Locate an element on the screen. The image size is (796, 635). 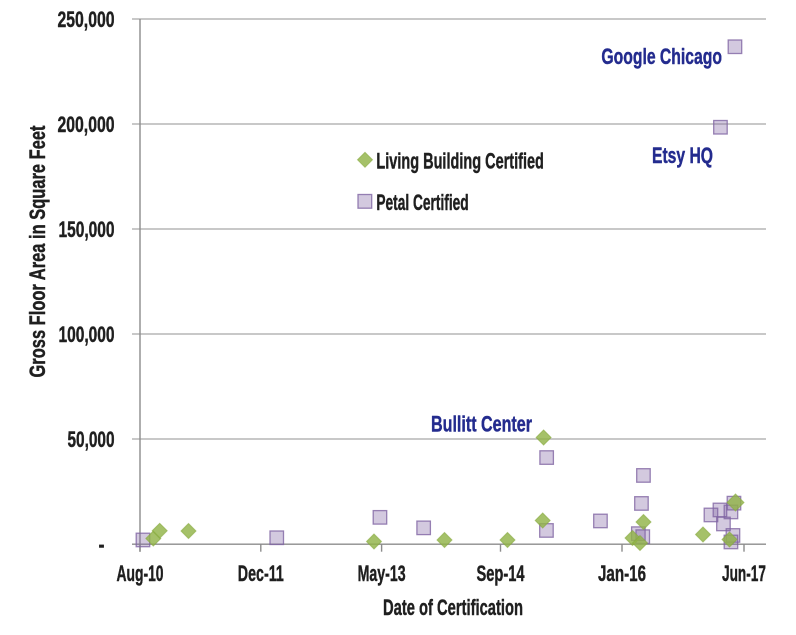
svg-text: Petal Certified is located at coordinates (422, 202).